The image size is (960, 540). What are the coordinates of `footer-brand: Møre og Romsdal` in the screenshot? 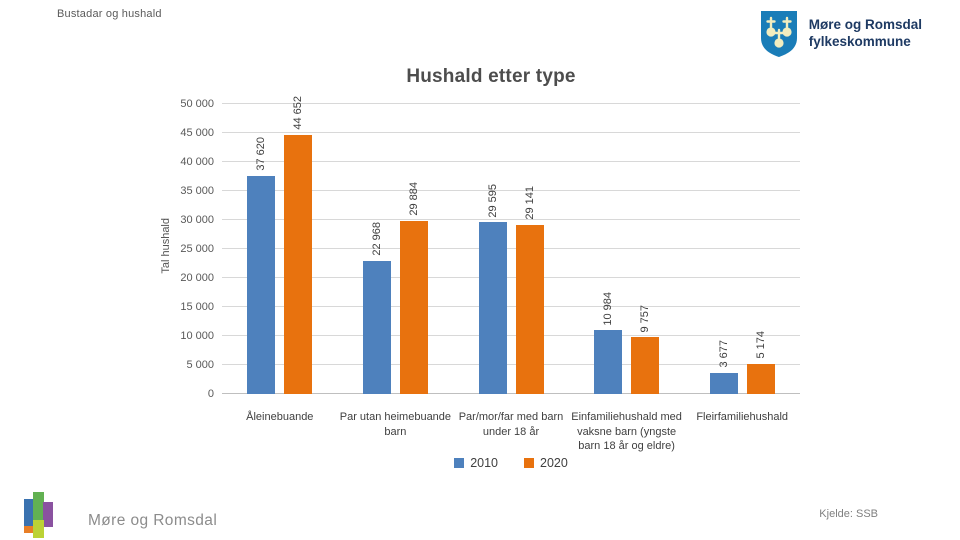 It's located at (120, 514).